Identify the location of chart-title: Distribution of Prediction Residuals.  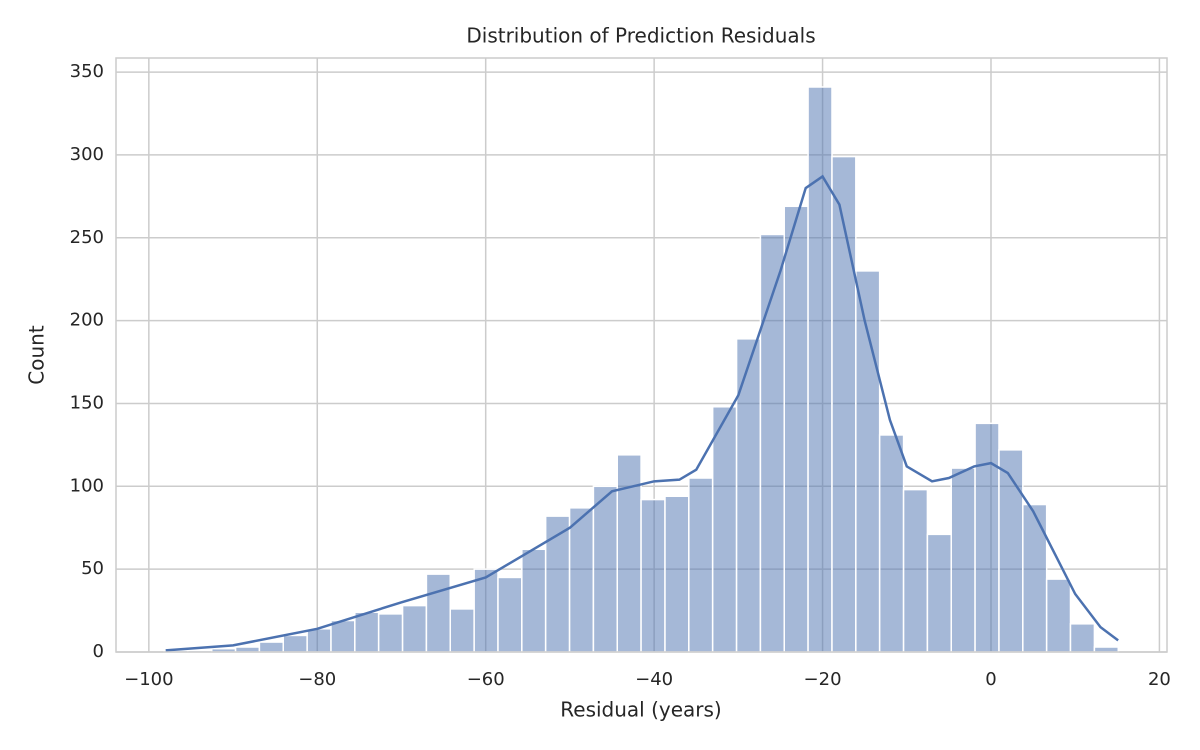
(640, 36).